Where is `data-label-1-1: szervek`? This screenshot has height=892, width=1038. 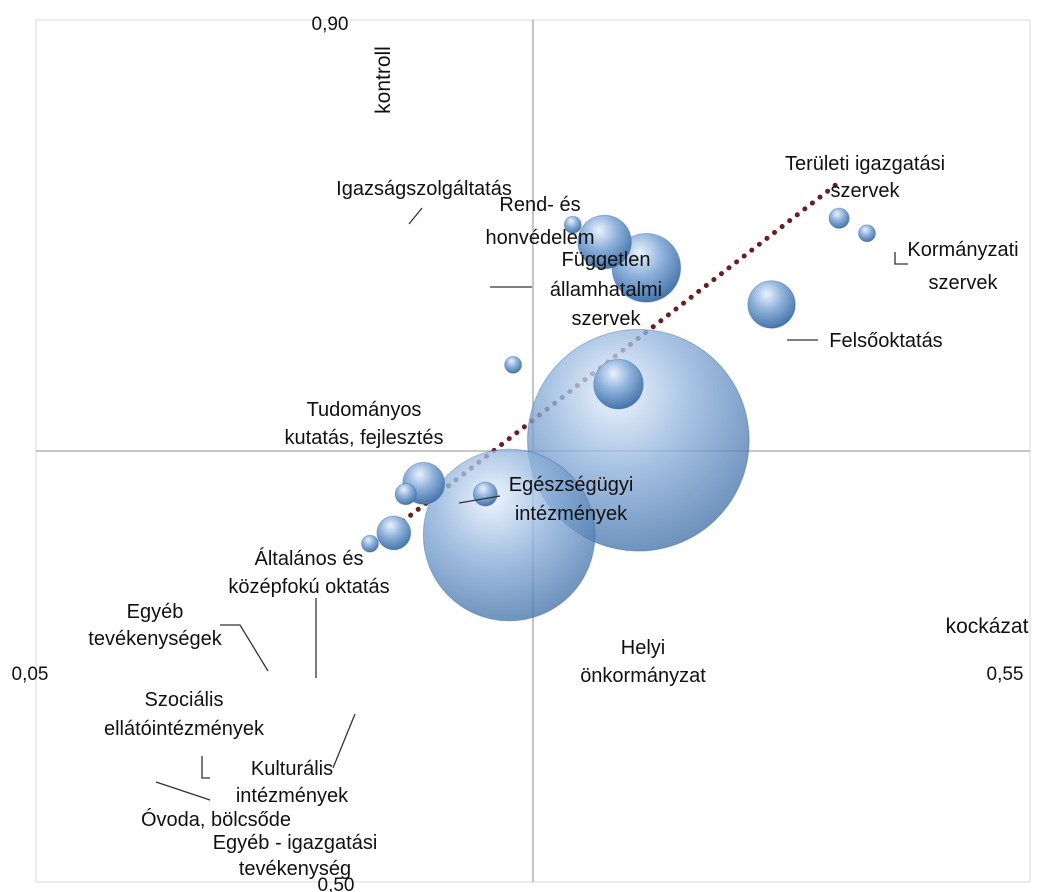 data-label-1-1: szervek is located at coordinates (964, 283).